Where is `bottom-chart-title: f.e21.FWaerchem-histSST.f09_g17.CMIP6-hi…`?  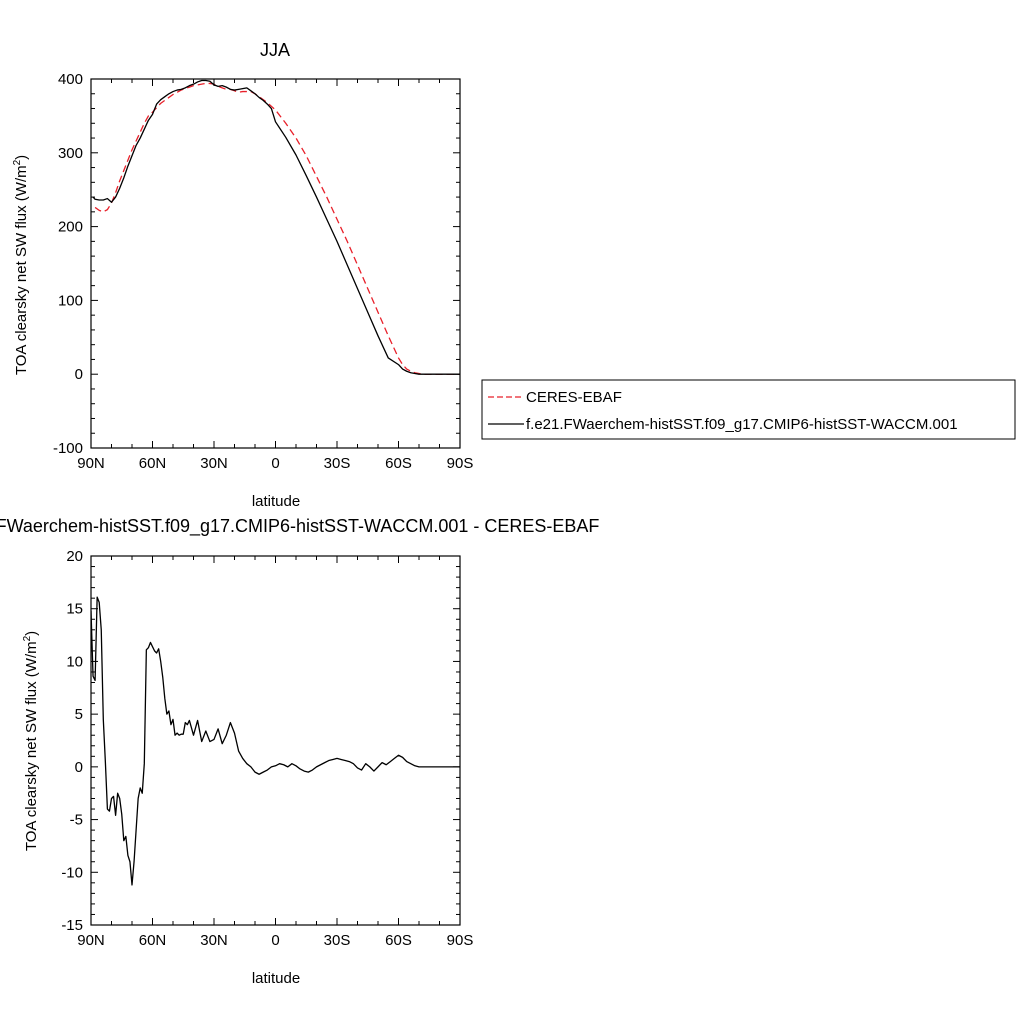 bottom-chart-title: f.e21.FWaerchem-histSST.f09_g17.CMIP6-hi… is located at coordinates (299, 526).